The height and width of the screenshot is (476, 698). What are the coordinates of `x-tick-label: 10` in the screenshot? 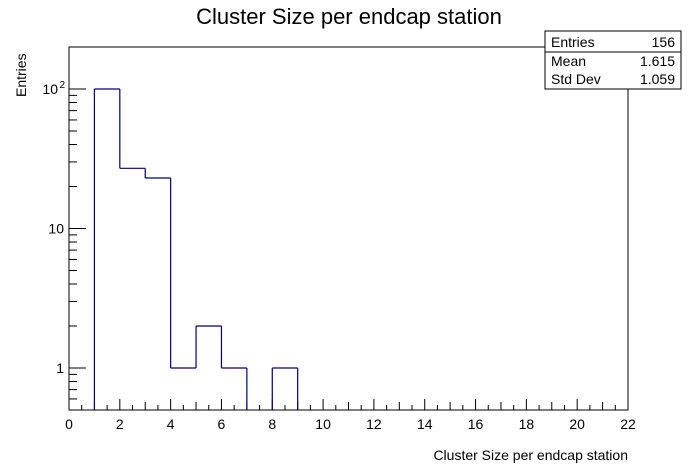 It's located at (323, 424).